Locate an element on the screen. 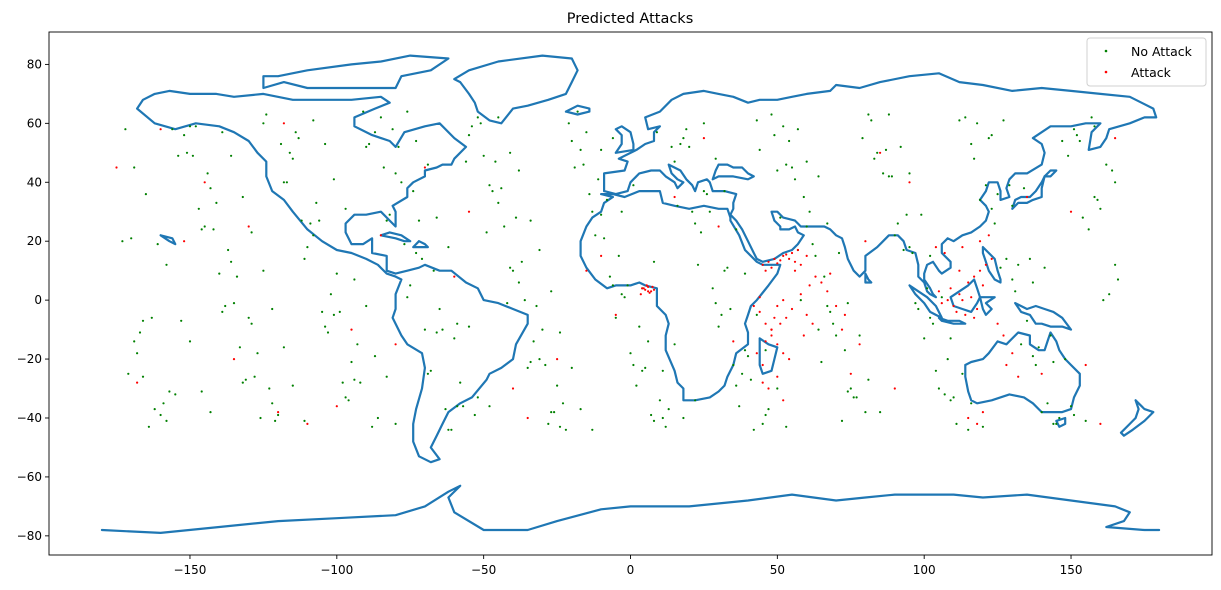  legend-box is located at coordinates (1146, 62).